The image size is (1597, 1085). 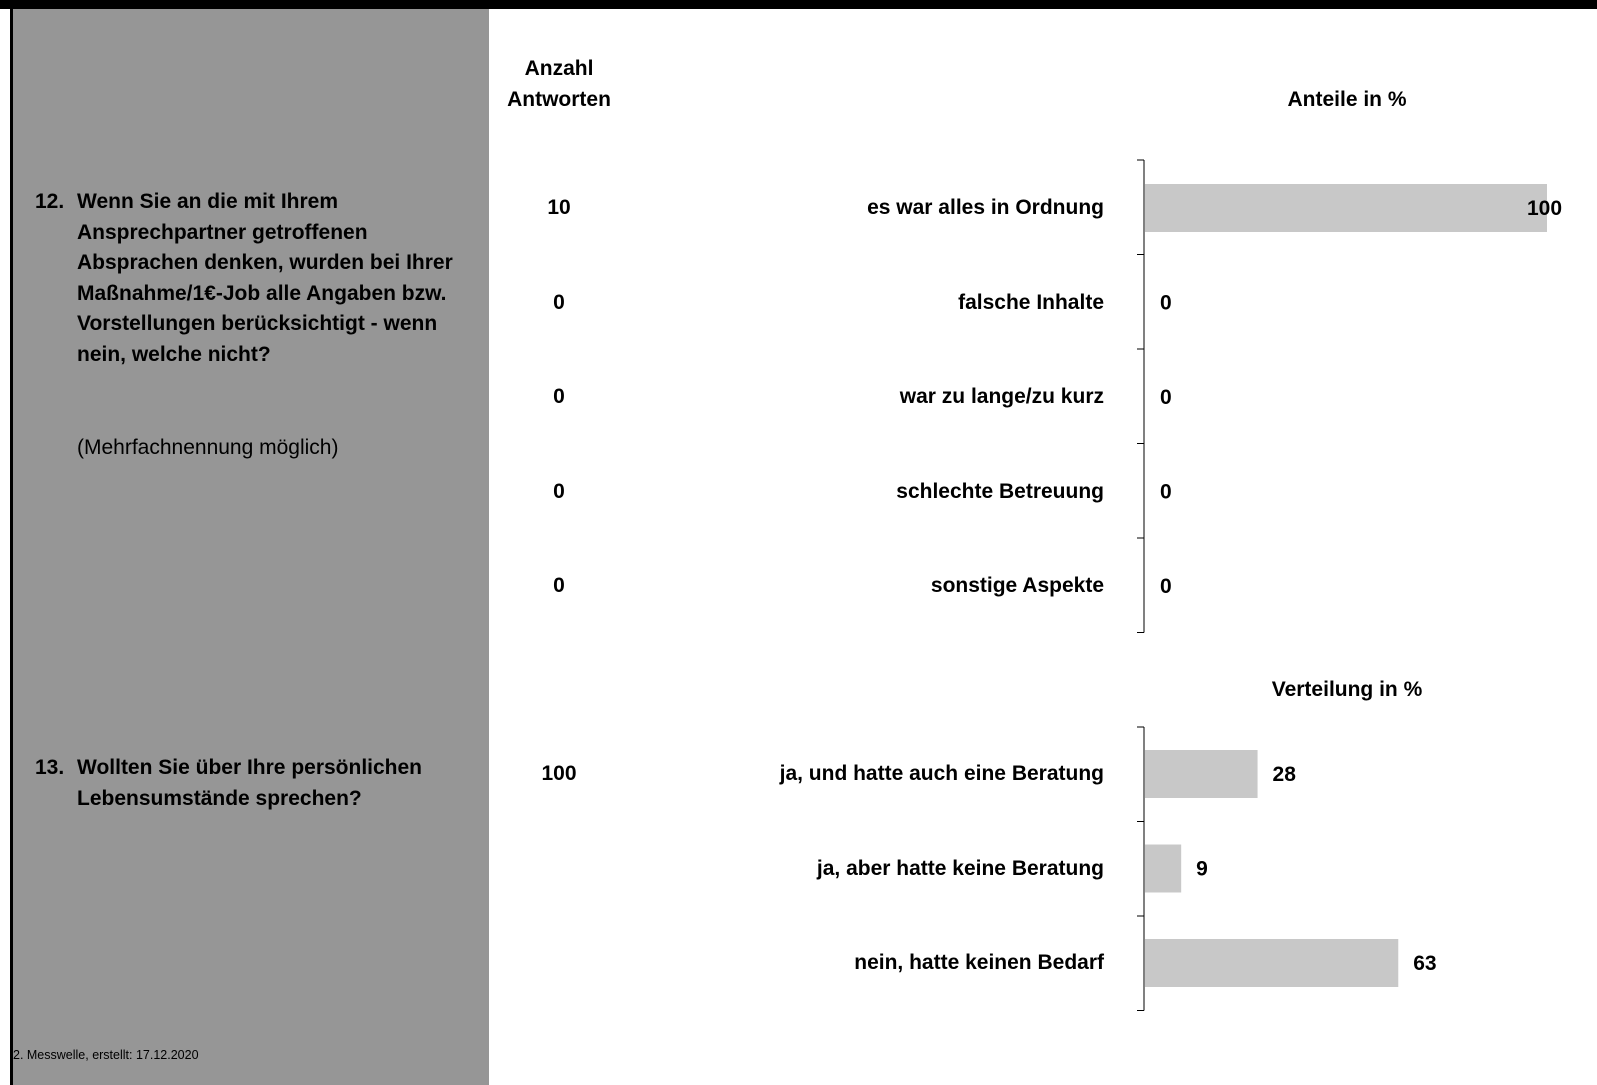 What do you see at coordinates (1031, 302) in the screenshot?
I see `category-label: falsche Inhalte` at bounding box center [1031, 302].